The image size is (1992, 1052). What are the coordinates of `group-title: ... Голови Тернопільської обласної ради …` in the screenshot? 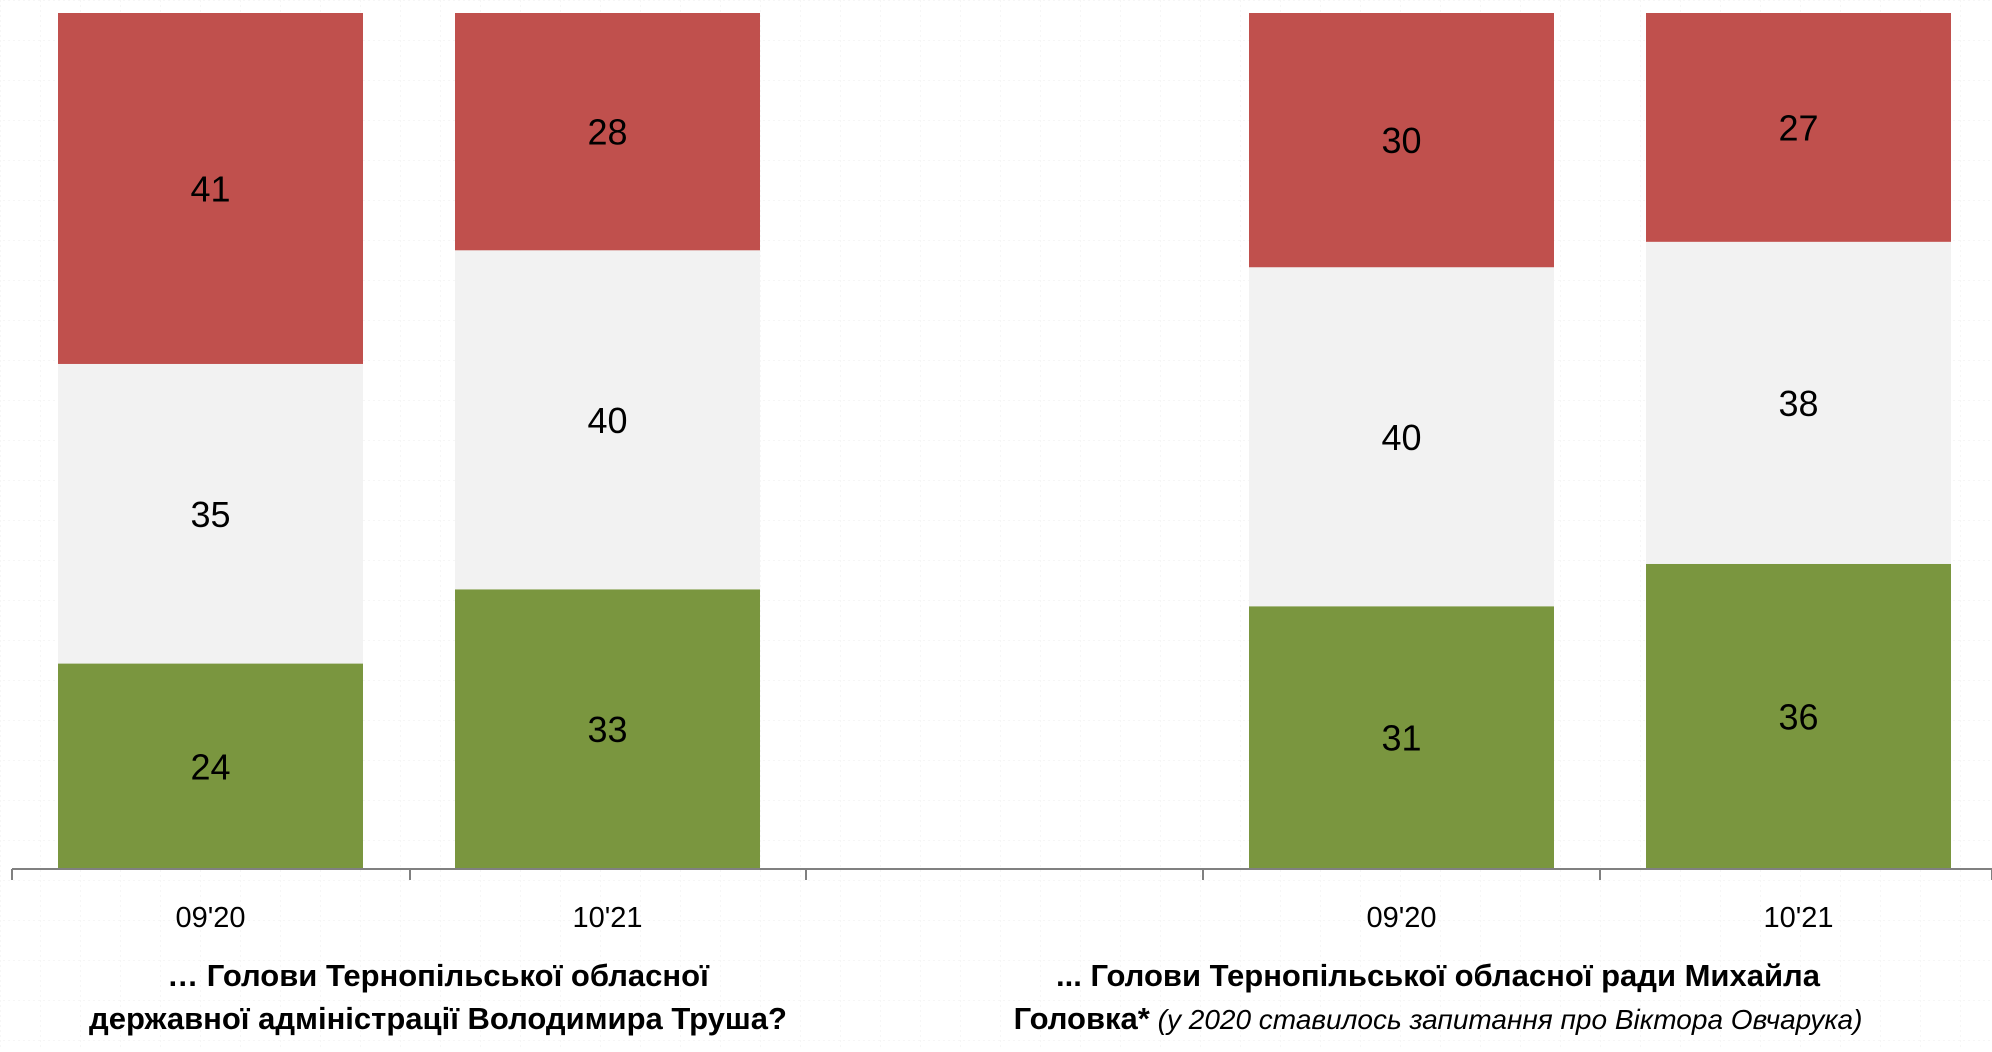 It's located at (1438, 975).